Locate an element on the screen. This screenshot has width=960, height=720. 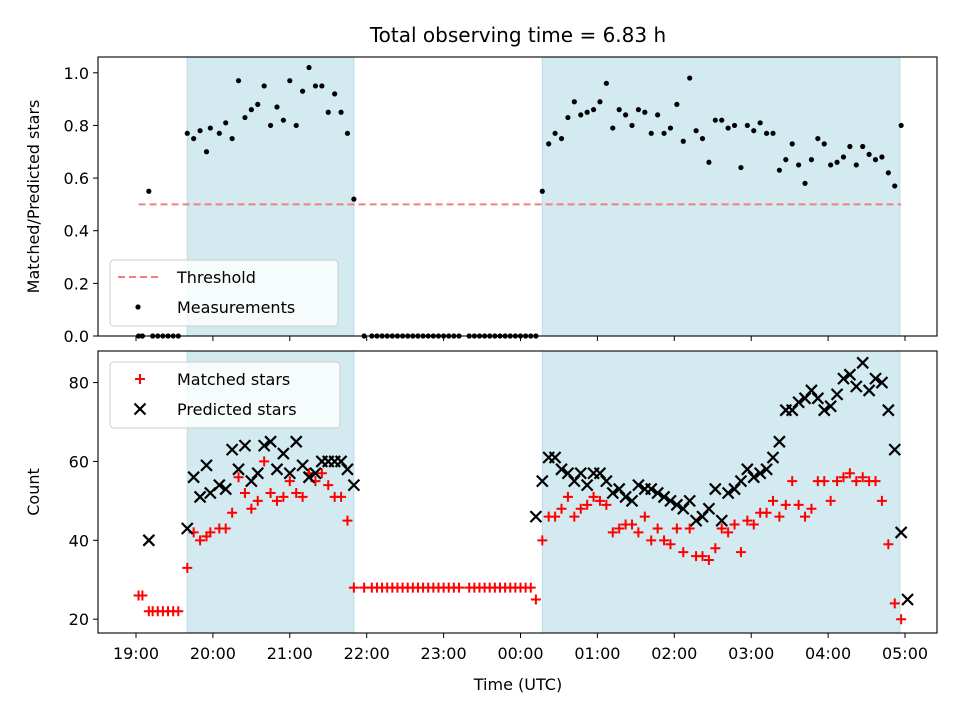
chart-title: Total observing time = 6.83 h is located at coordinates (517, 35).